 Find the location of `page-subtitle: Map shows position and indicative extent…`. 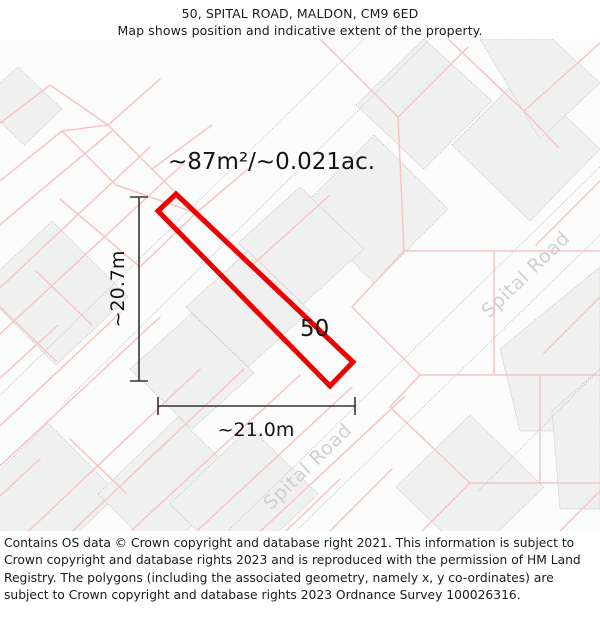

page-subtitle: Map shows position and indicative extent… is located at coordinates (300, 30).